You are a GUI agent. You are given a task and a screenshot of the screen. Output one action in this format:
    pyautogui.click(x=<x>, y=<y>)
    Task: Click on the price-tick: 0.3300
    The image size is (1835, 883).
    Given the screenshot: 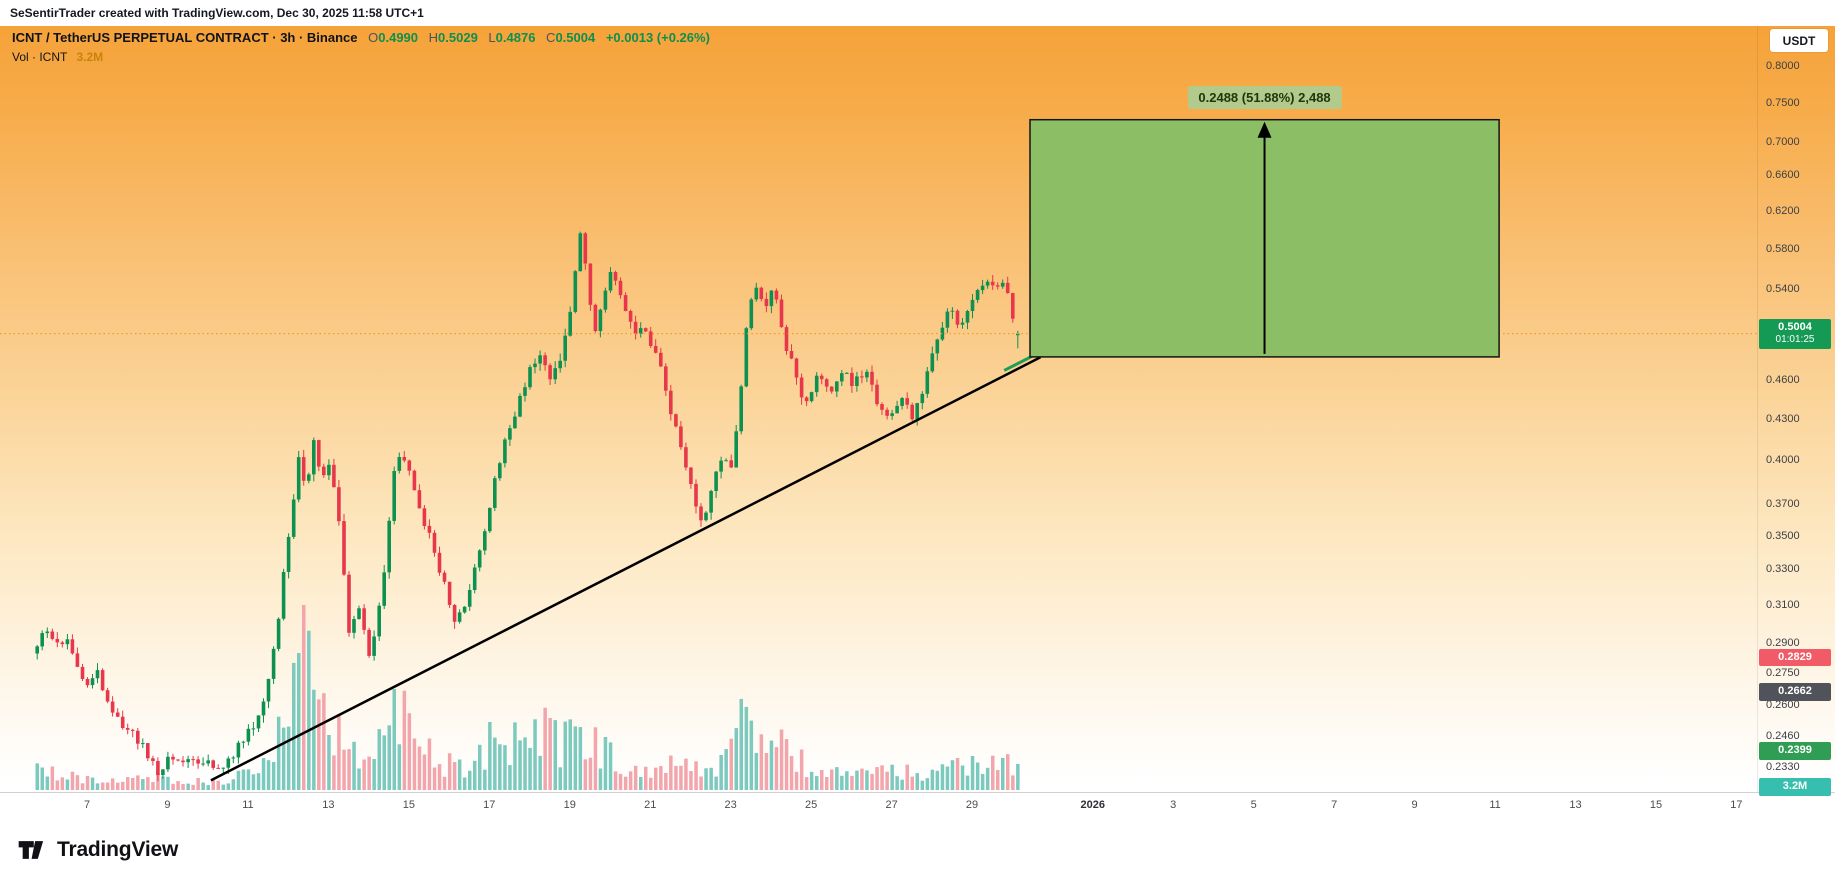 What is the action you would take?
    pyautogui.click(x=1783, y=569)
    